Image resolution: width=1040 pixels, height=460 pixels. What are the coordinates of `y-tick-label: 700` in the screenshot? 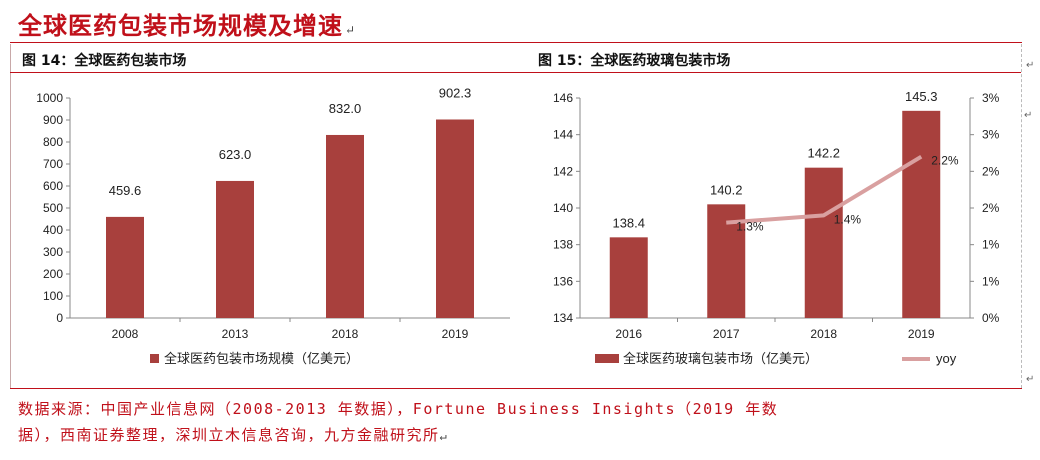 It's located at (53, 164).